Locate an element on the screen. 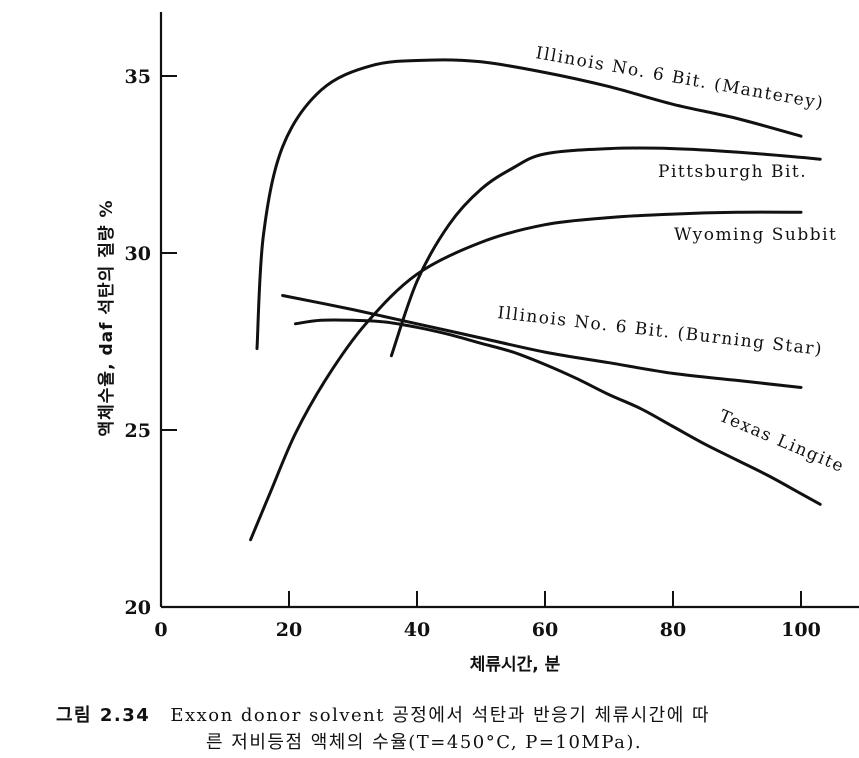 The height and width of the screenshot is (758, 859). y-tick-label: 20 is located at coordinates (138, 608).